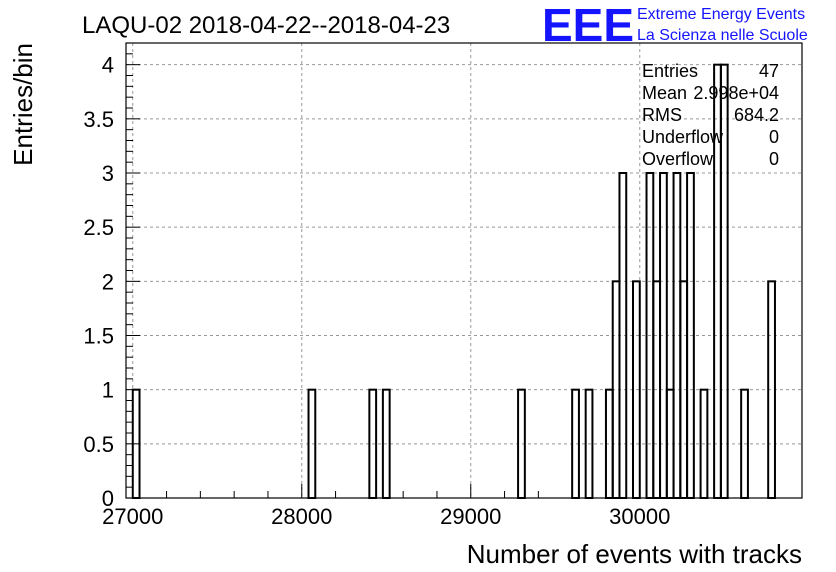 The width and height of the screenshot is (836, 572). I want to click on y-axis-label: Entries/bin, so click(23, 104).